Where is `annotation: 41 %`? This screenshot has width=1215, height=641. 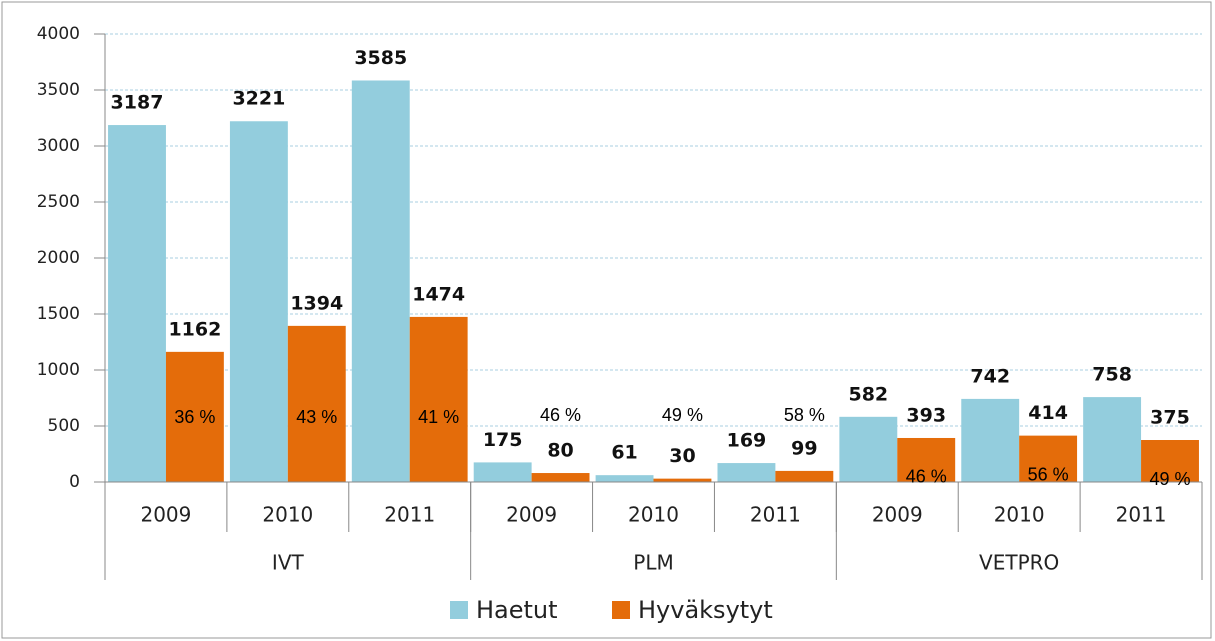
annotation: 41 % is located at coordinates (438, 417).